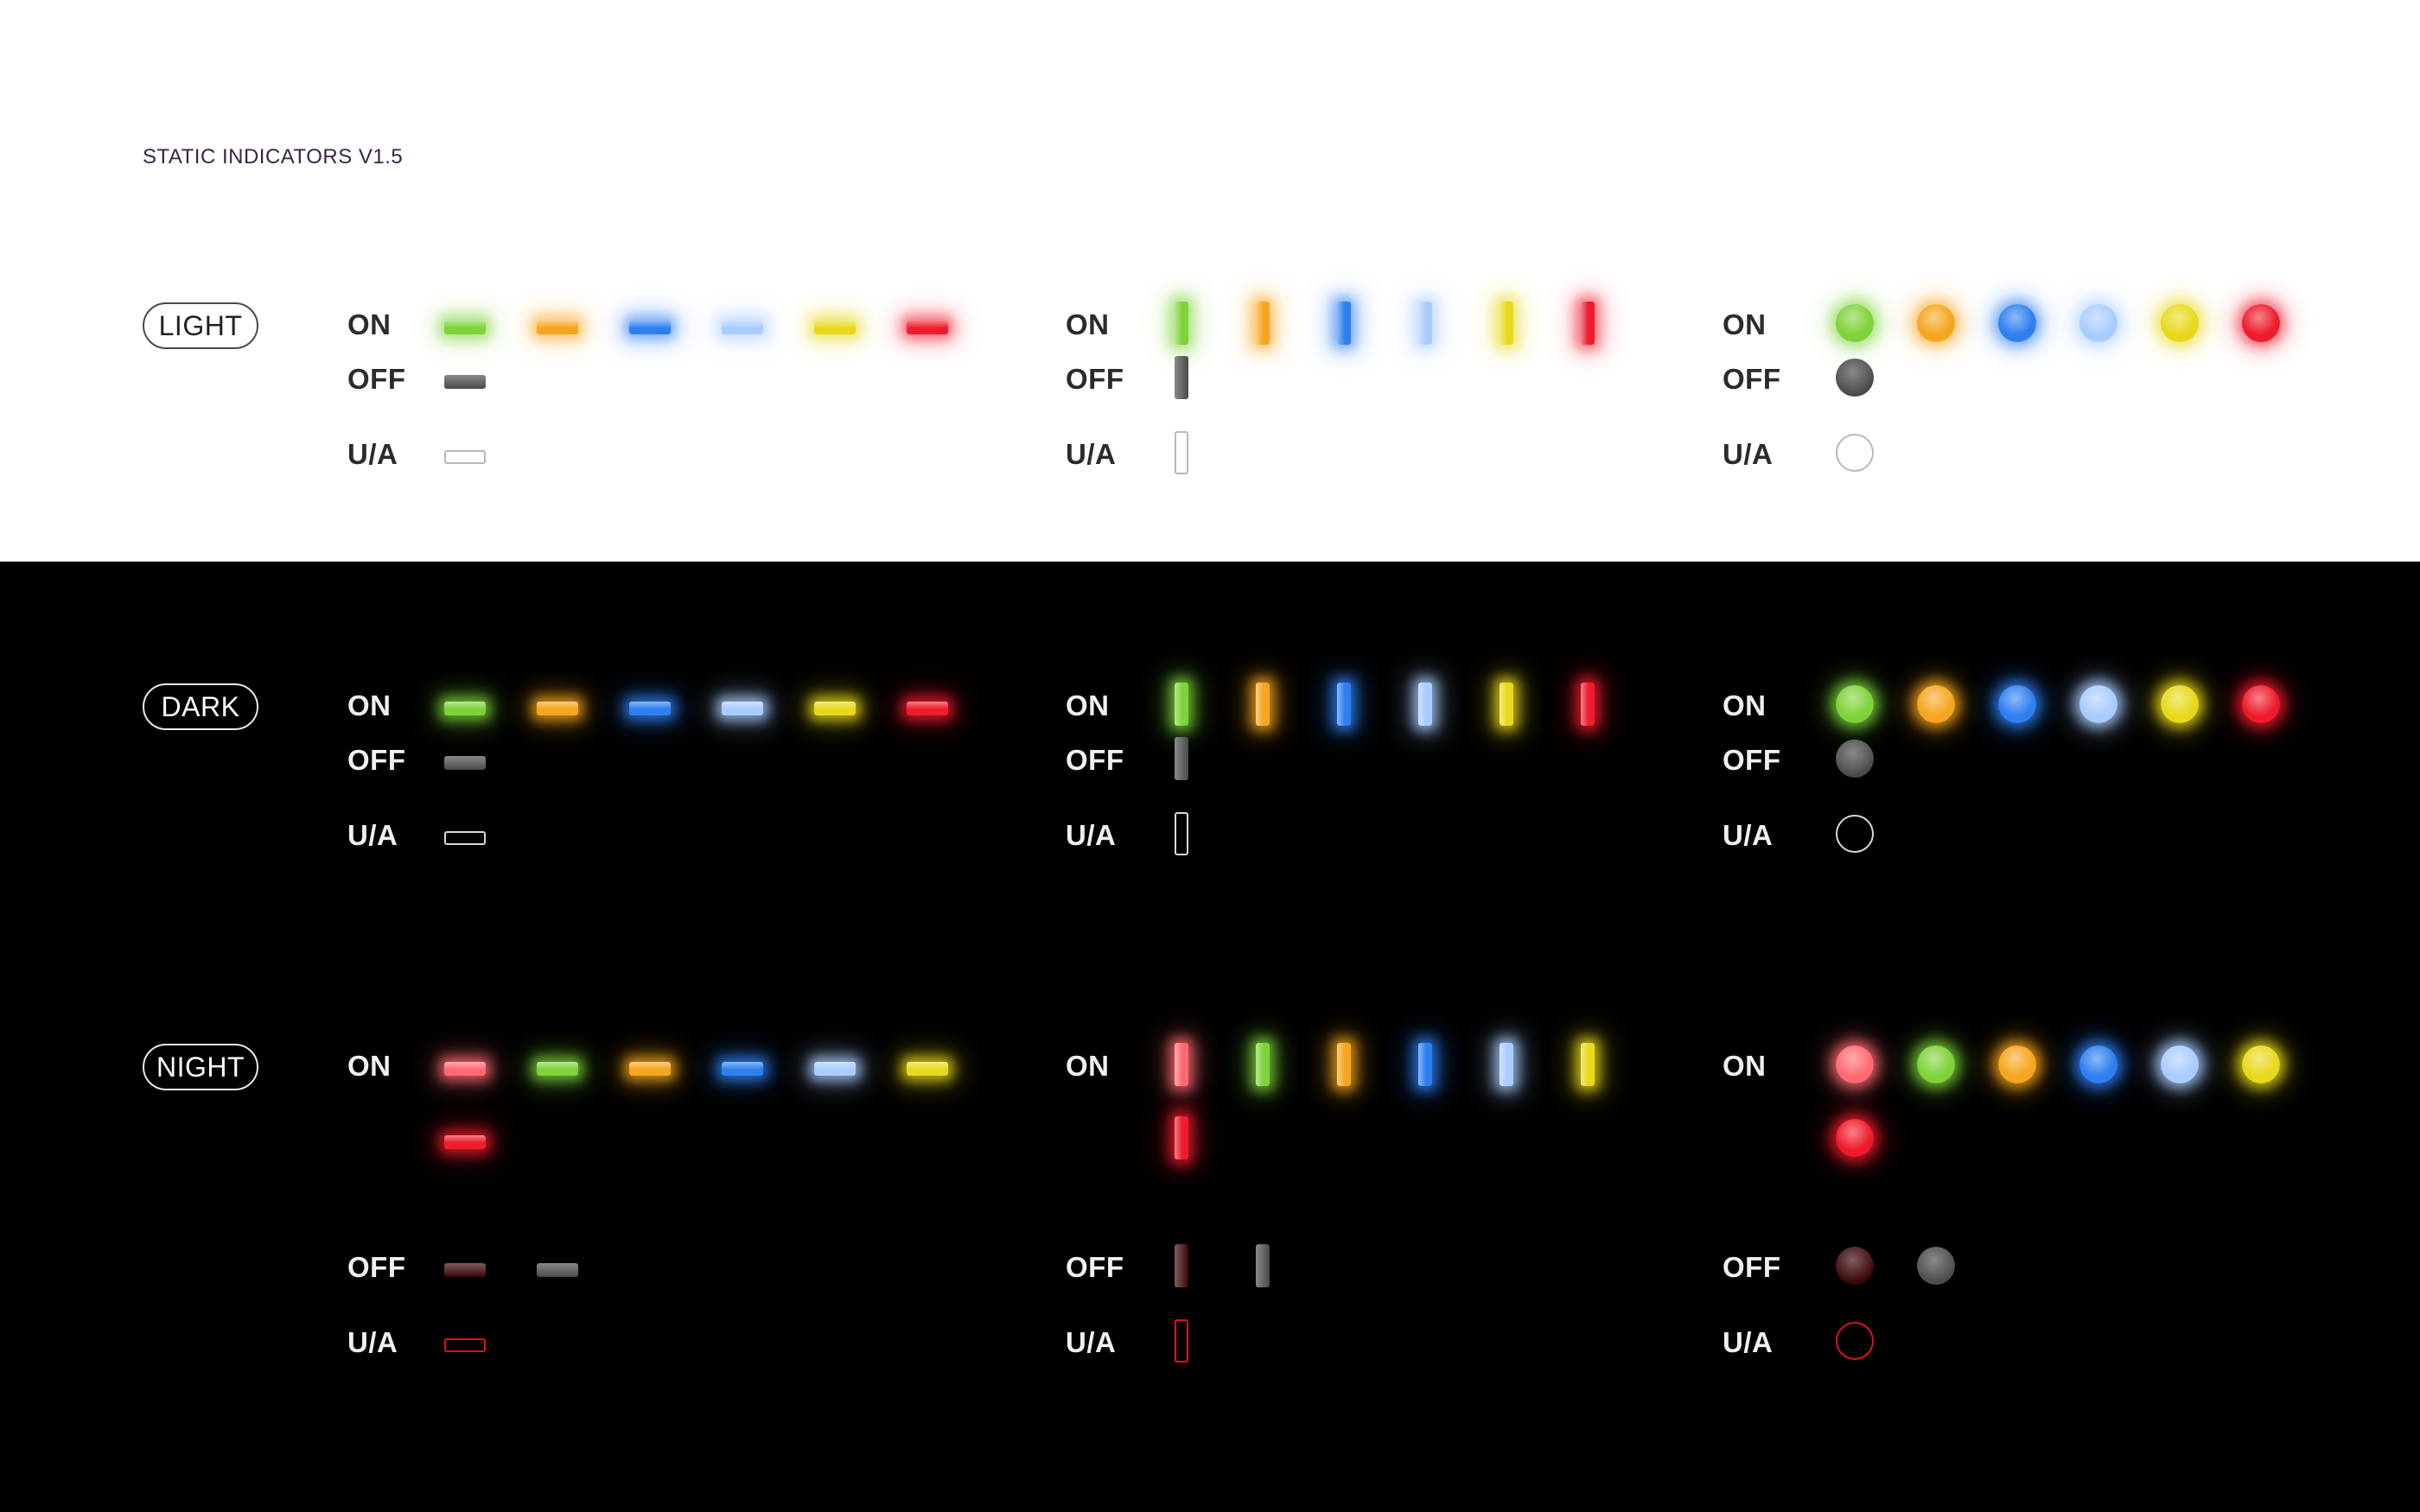 This screenshot has width=2420, height=1512. What do you see at coordinates (273, 156) in the screenshot?
I see `page-title: STATIC INDICATORS V1.5` at bounding box center [273, 156].